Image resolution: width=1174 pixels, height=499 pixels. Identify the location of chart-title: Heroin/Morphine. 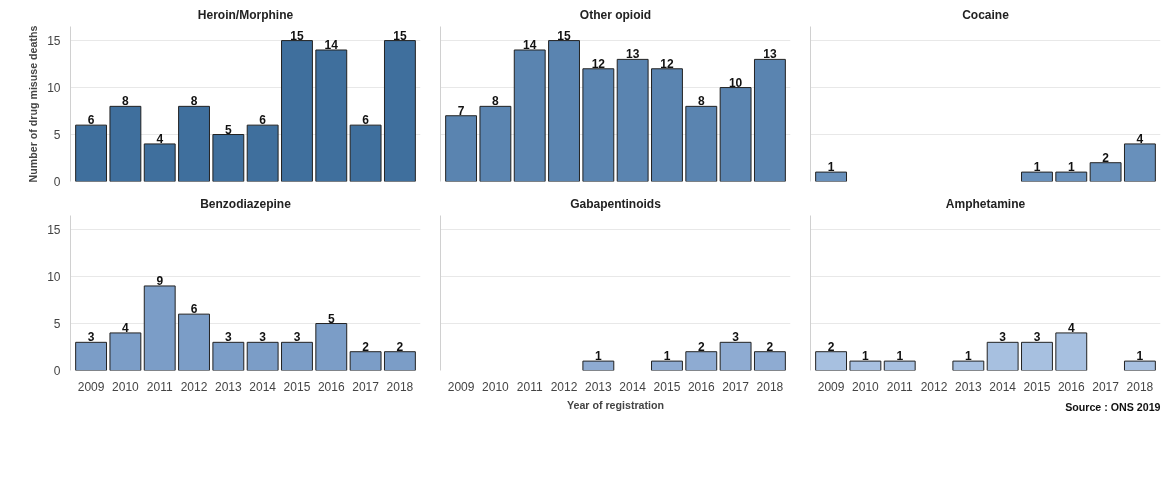
(245, 14).